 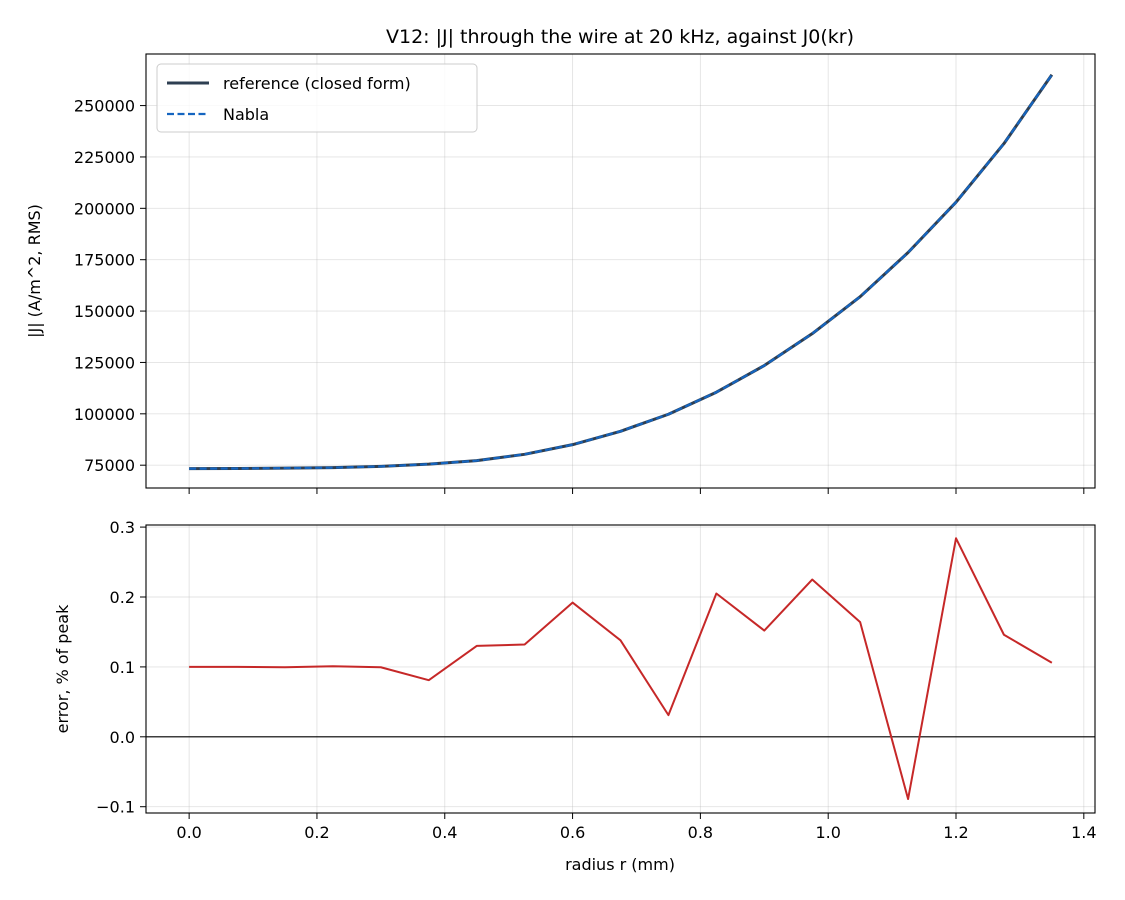 I want to click on bottom-xlabel: radius r (mm), so click(x=620, y=864).